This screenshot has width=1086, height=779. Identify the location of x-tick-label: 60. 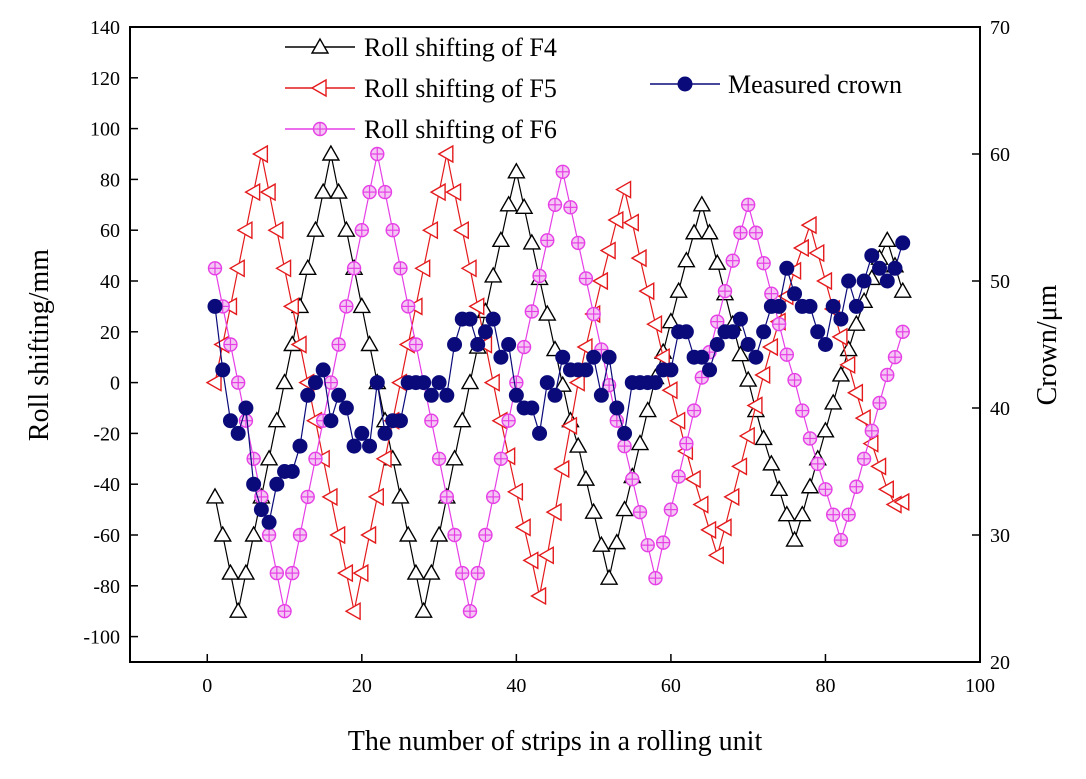
(671, 686).